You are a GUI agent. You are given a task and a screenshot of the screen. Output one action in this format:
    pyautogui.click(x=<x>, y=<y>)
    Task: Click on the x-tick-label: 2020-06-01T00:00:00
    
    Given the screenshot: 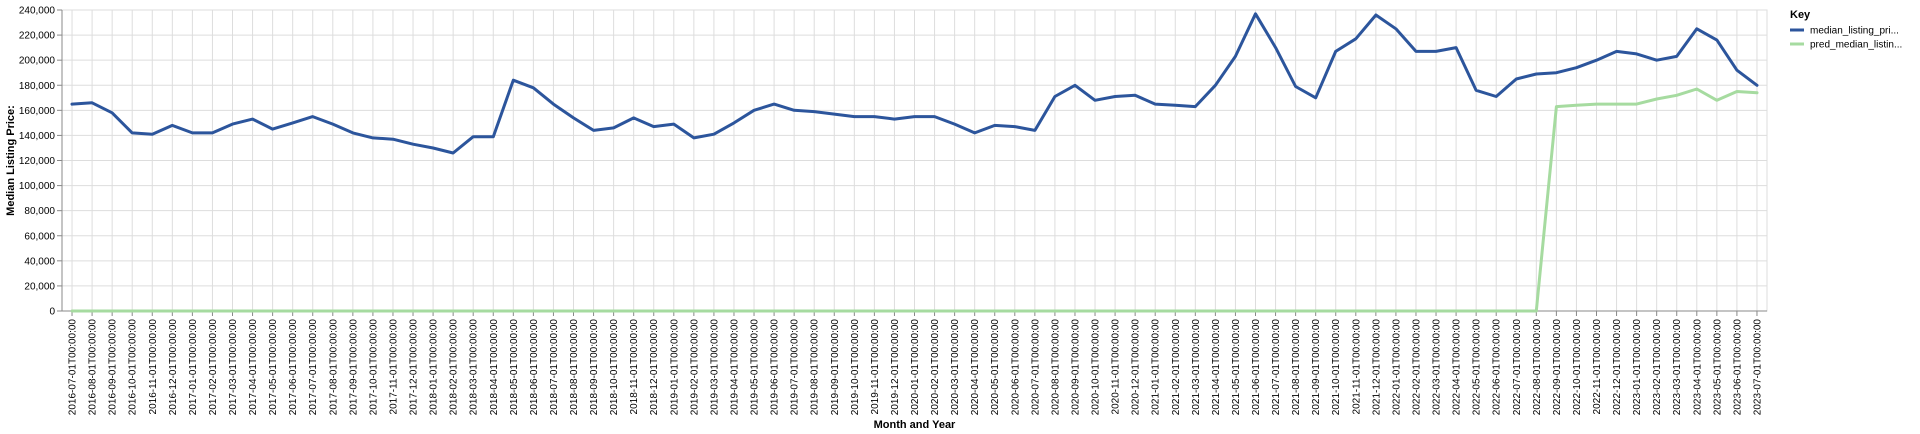 What is the action you would take?
    pyautogui.click(x=1015, y=367)
    